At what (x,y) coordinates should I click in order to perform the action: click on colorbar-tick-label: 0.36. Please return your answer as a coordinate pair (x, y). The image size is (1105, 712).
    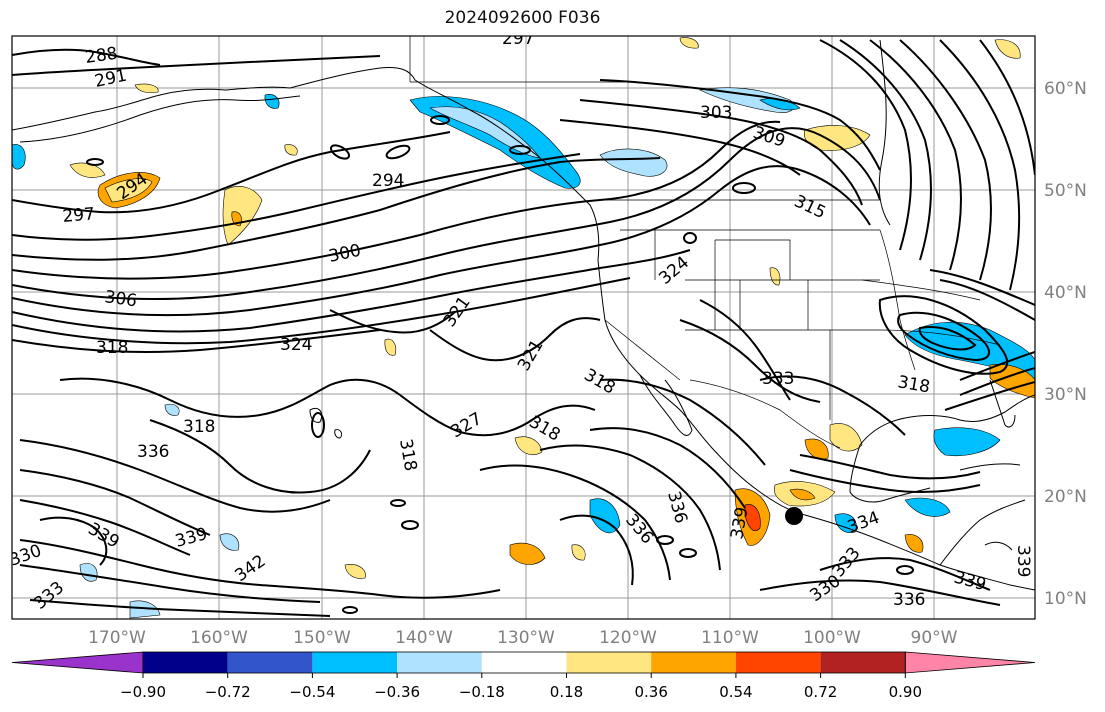
    Looking at the image, I should click on (650, 692).